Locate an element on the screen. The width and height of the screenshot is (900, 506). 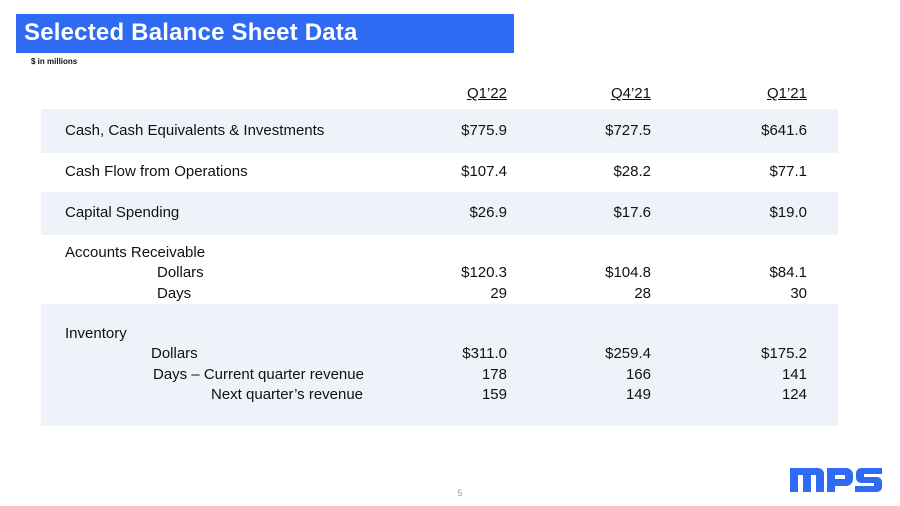
row-label-ar-days: Days is located at coordinates (174, 293).